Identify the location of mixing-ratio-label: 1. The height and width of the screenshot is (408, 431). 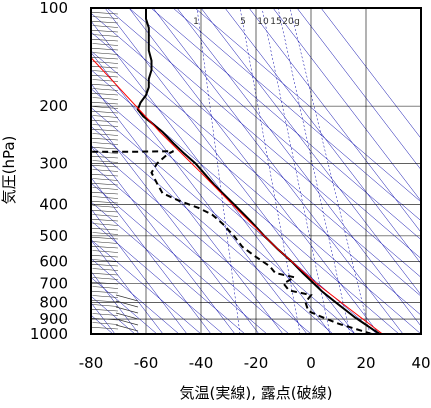
(196, 22).